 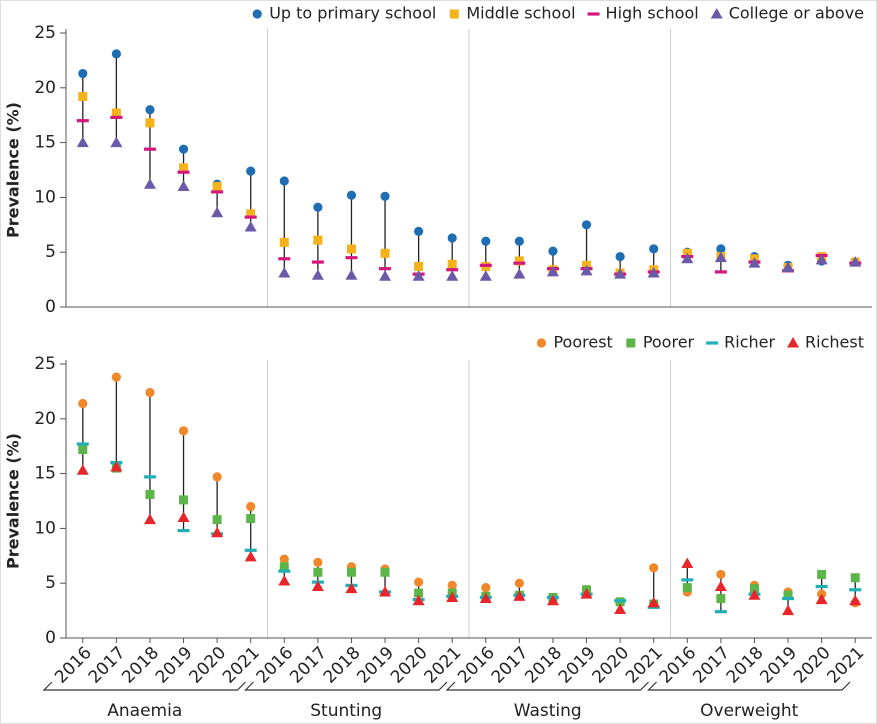 I want to click on legend-label: Middle school, so click(x=520, y=13).